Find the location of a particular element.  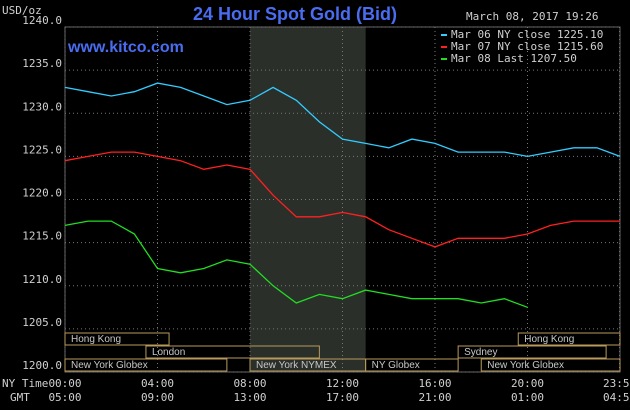

x-tick-label: 16:00 is located at coordinates (434, 383).